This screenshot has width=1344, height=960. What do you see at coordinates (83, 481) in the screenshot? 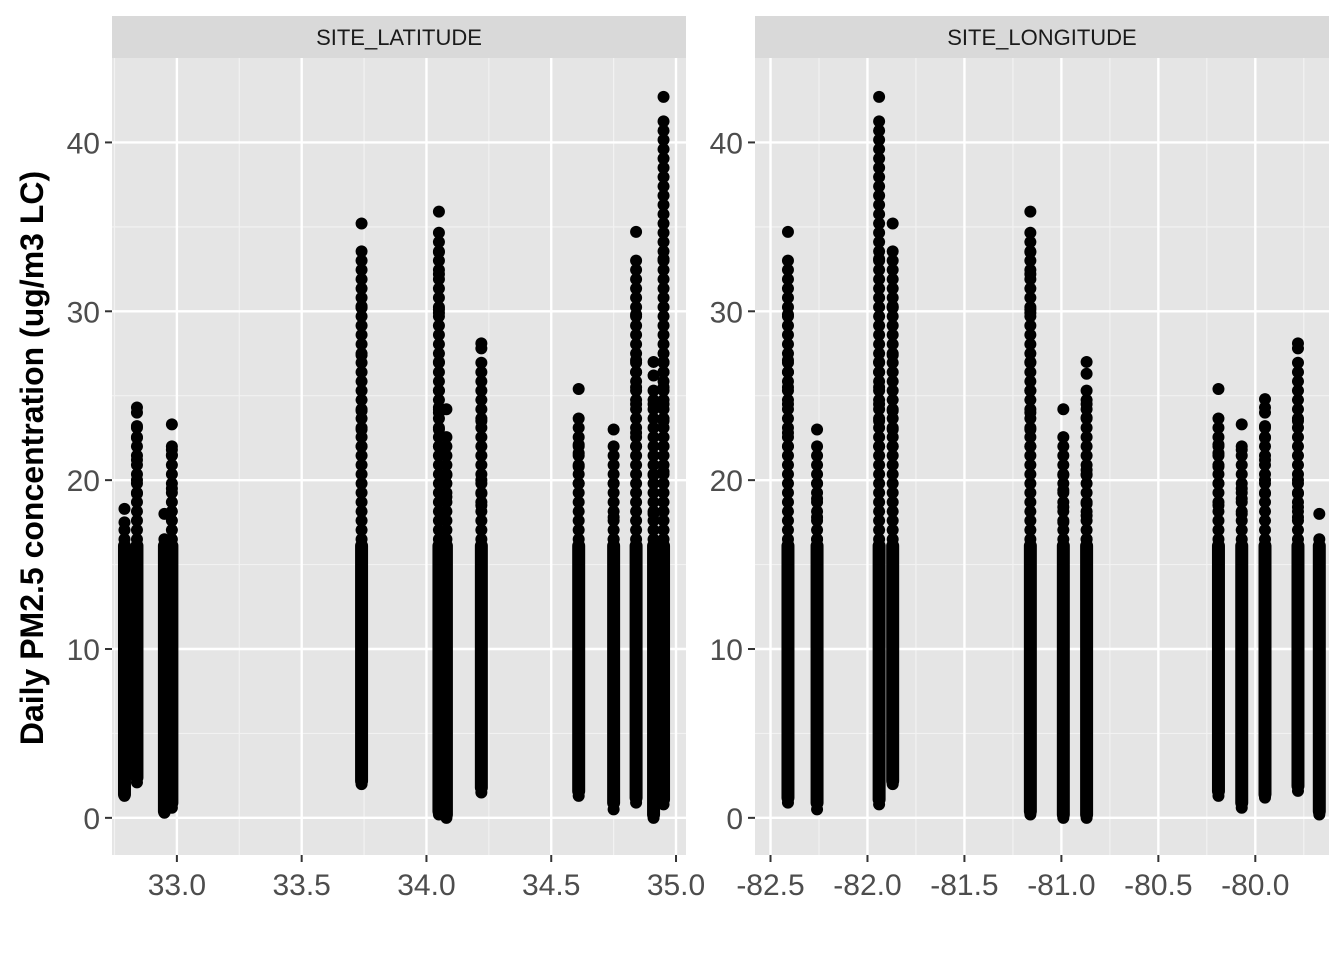
I see `y-tick-label: 20` at bounding box center [83, 481].